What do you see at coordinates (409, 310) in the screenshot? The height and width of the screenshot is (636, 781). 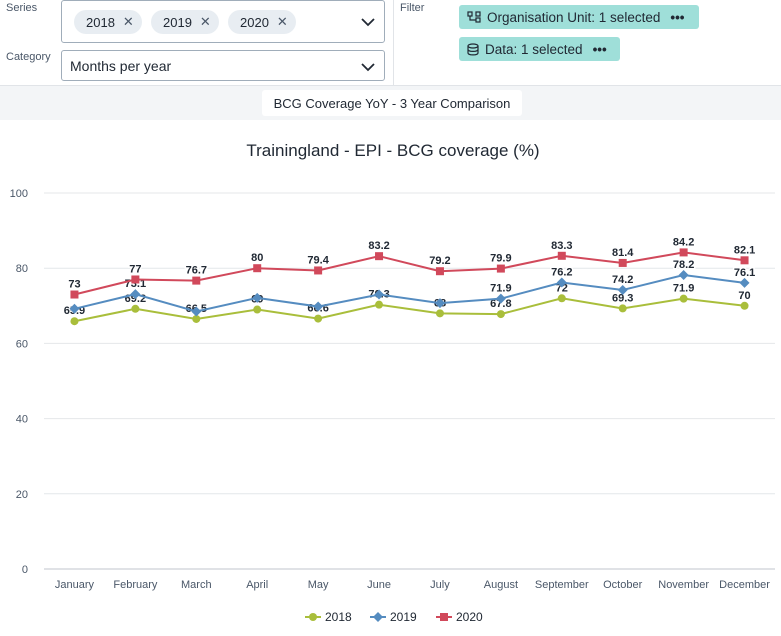 I see `series-line` at bounding box center [409, 310].